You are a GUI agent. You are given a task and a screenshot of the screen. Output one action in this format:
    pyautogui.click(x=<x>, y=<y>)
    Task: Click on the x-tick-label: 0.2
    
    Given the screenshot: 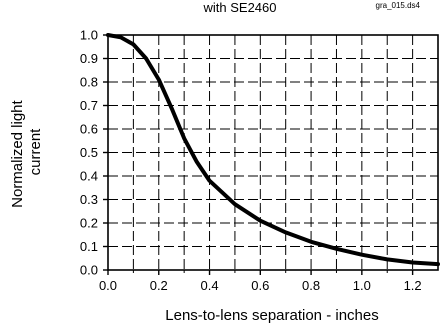 What is the action you would take?
    pyautogui.click(x=159, y=285)
    